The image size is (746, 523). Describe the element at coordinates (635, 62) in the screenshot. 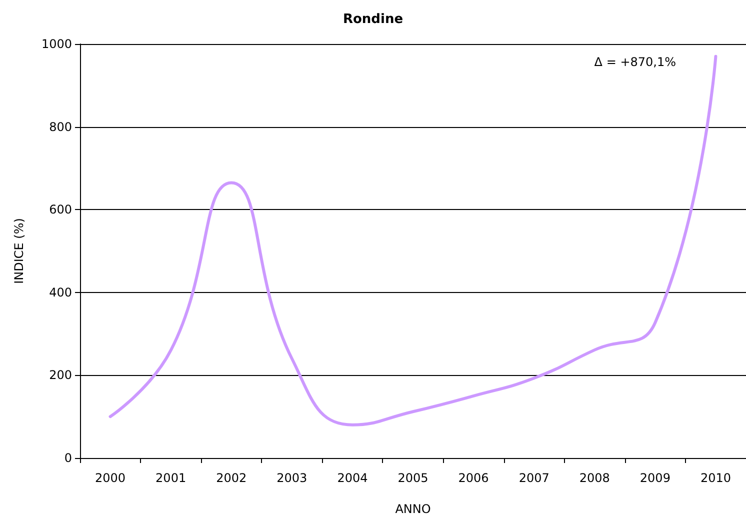

I see `annotation: Δ = +870,1%` at that location.